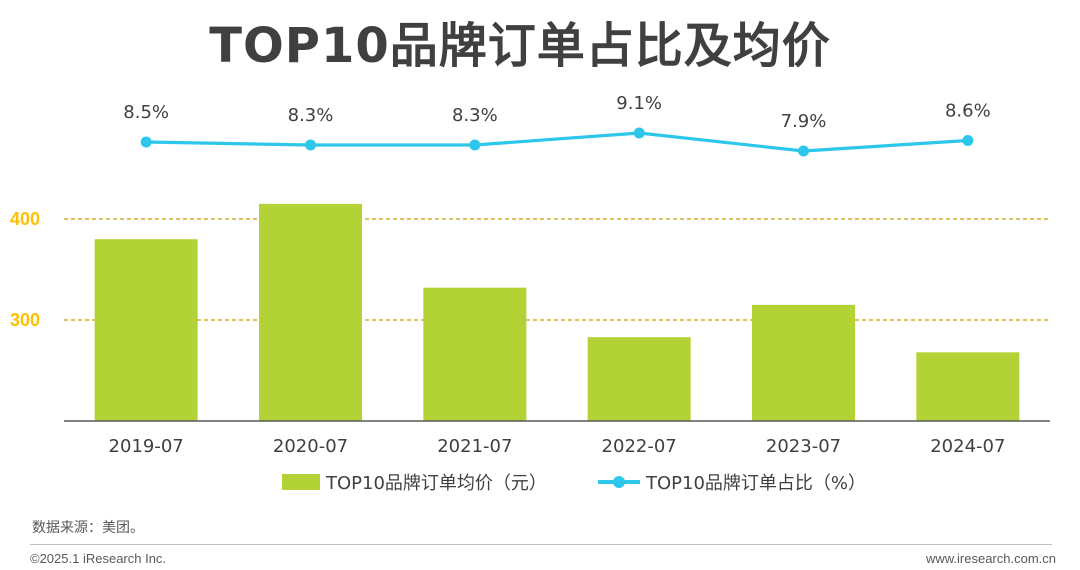 The width and height of the screenshot is (1080, 570). Describe the element at coordinates (639, 103) in the screenshot. I see `share-data-label-2022-07: 9.1%` at that location.